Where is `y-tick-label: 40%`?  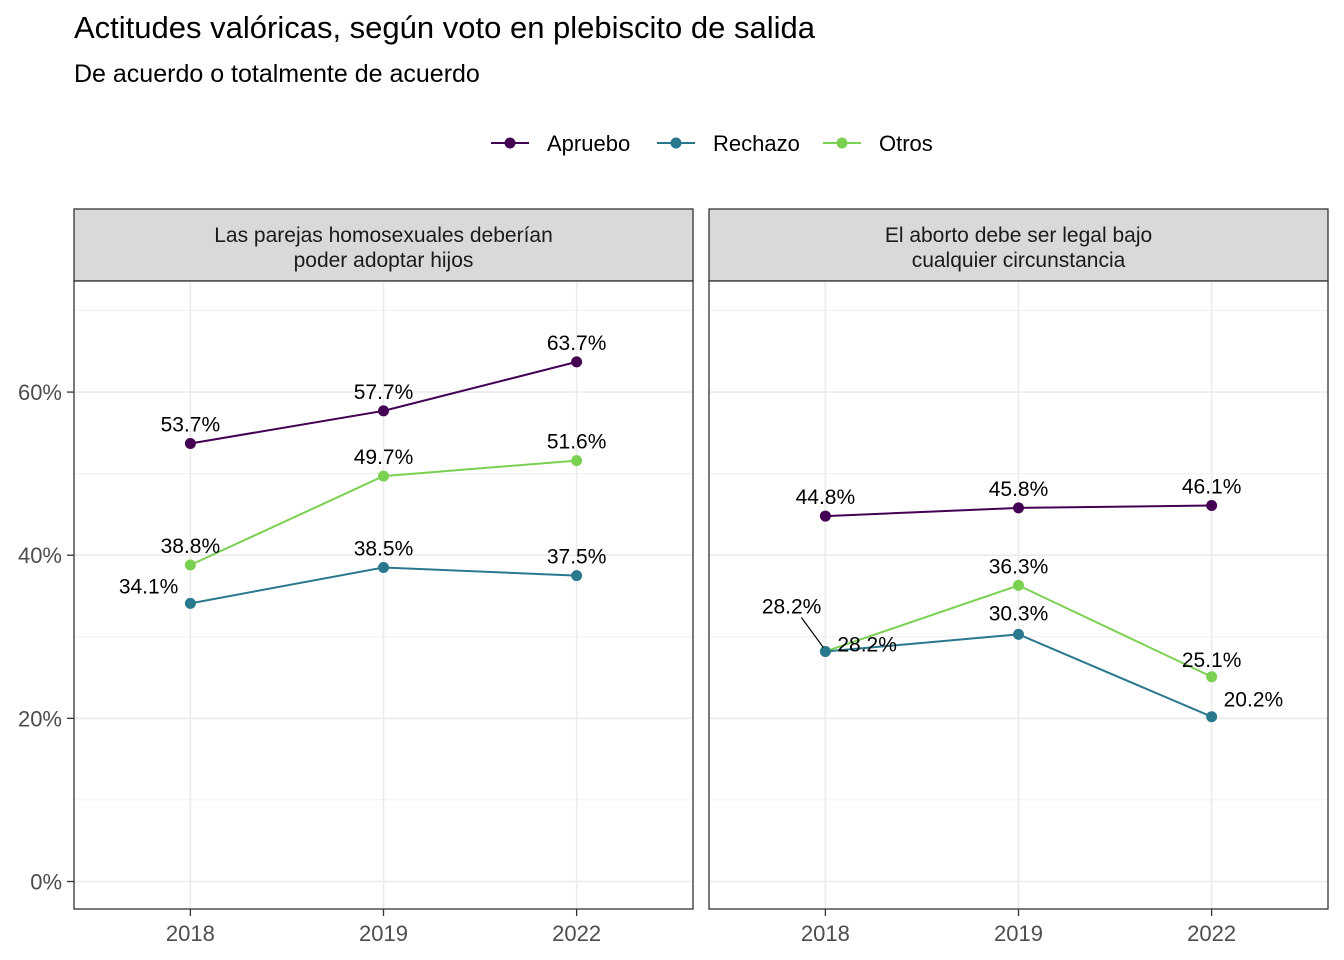 y-tick-label: 40% is located at coordinates (40, 555).